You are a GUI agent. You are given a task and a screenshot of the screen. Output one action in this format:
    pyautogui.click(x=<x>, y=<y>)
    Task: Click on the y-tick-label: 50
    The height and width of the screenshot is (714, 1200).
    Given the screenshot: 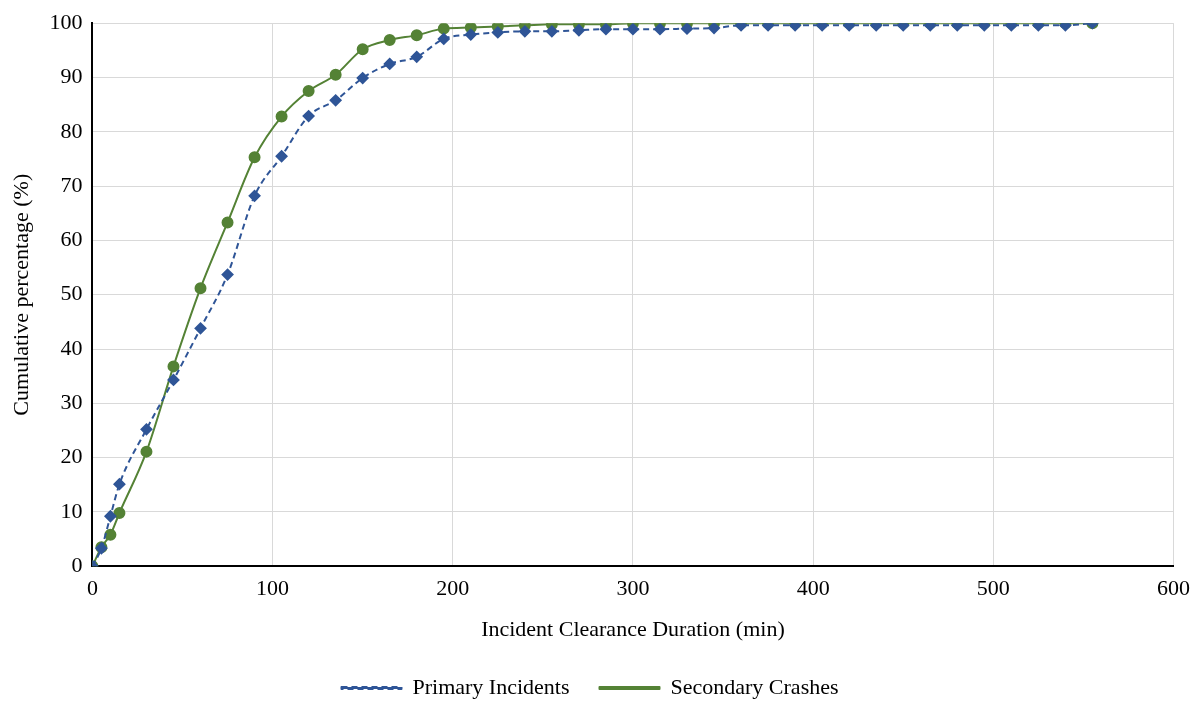 What is the action you would take?
    pyautogui.click(x=71, y=293)
    